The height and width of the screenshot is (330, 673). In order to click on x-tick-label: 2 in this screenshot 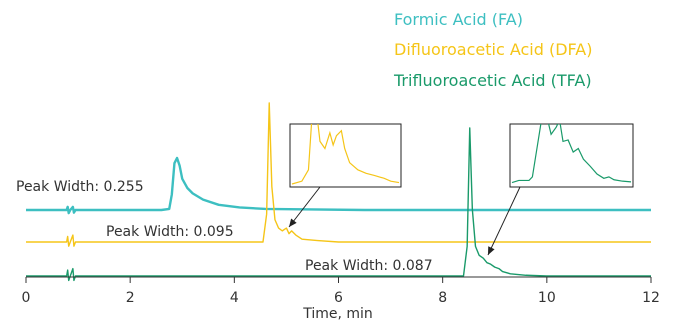, I will do `click(130, 298)`.